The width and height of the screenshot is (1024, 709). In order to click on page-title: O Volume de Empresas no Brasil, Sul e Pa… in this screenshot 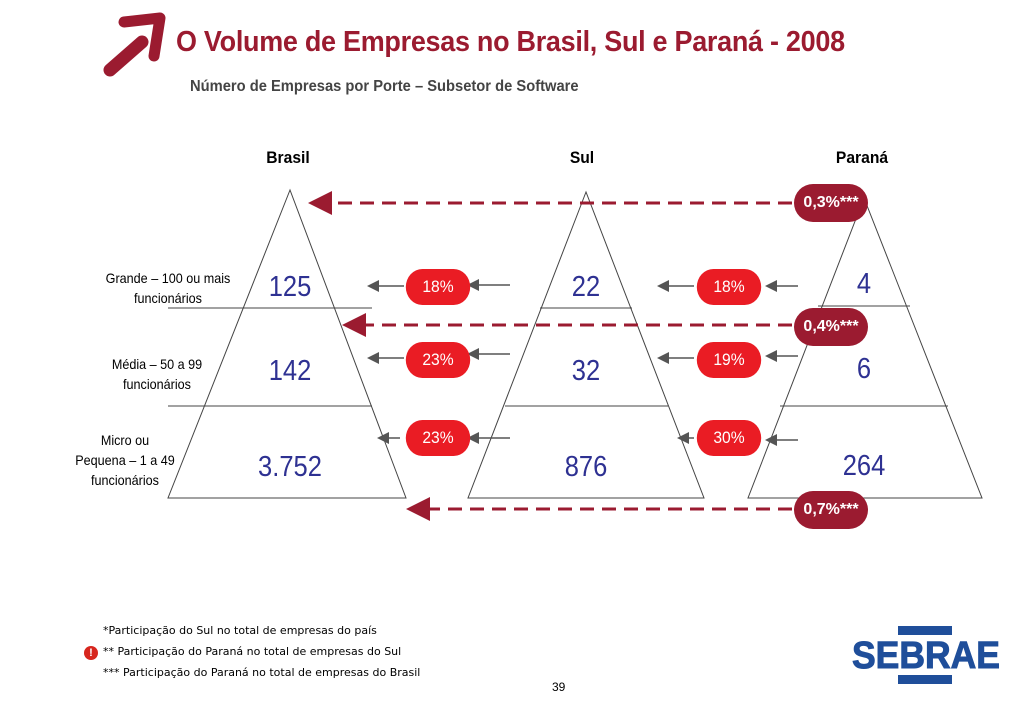, I will do `click(510, 42)`.